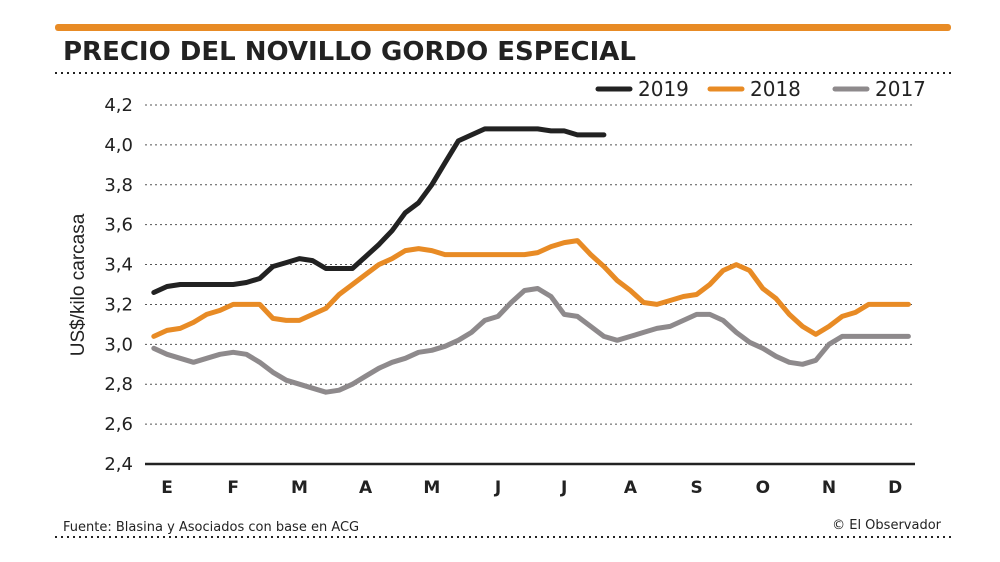  What do you see at coordinates (763, 488) in the screenshot?
I see `x-tick-label: O` at bounding box center [763, 488].